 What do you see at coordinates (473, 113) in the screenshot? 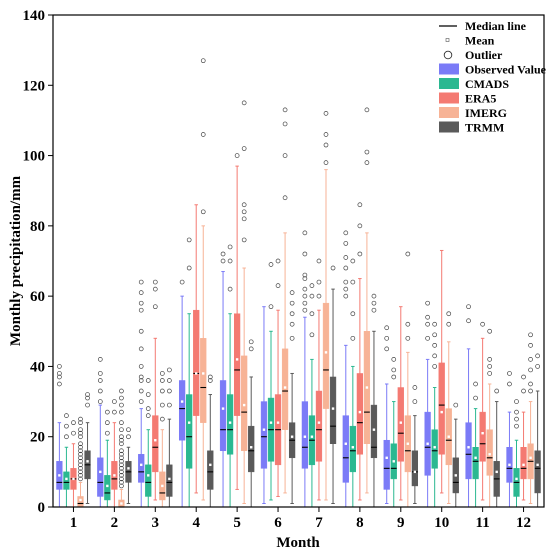
I see `legend-item: IMERG` at bounding box center [473, 113].